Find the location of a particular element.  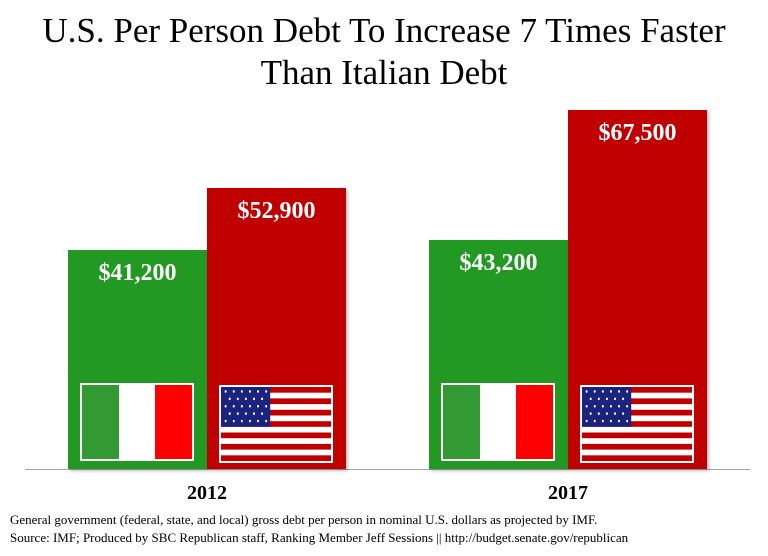

bar-2017-italy: $43,200 is located at coordinates (498, 354).